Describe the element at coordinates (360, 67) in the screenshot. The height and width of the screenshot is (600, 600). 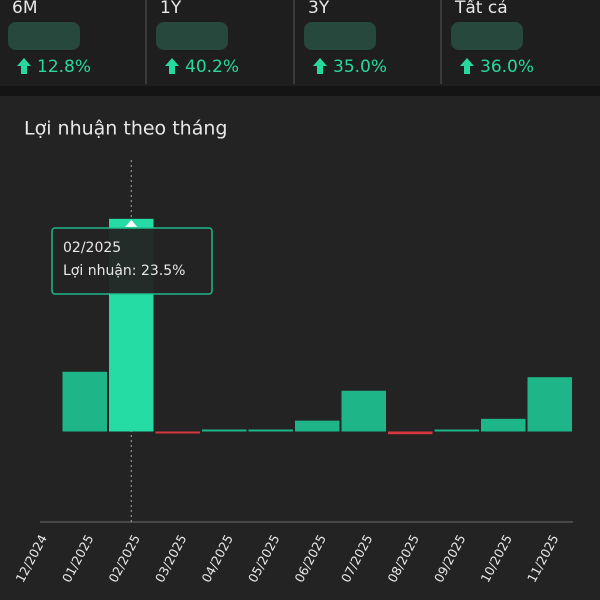
I see `change-value: 35.0%` at that location.